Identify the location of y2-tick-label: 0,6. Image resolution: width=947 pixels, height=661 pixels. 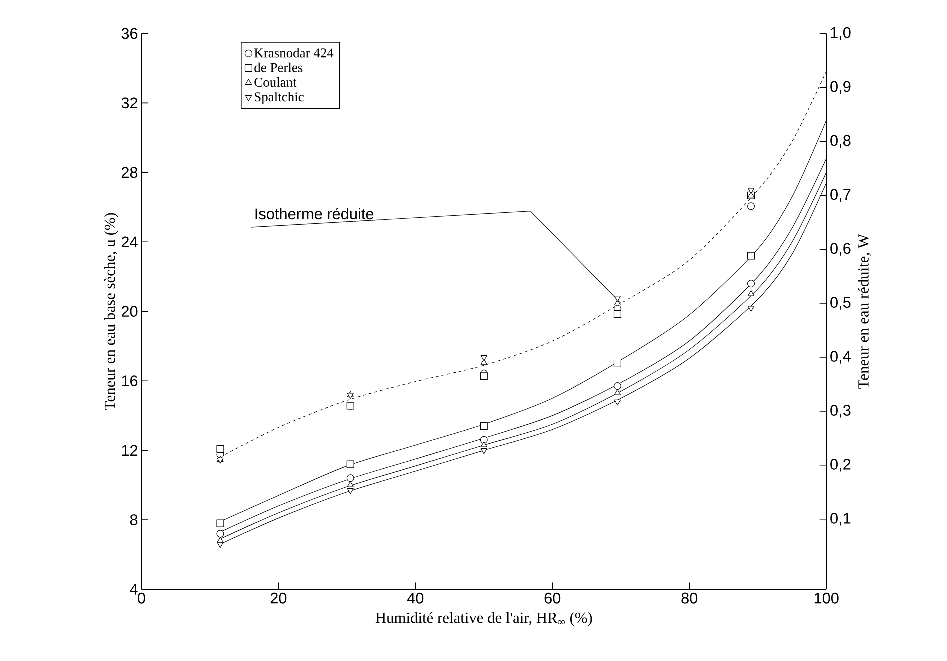
(840, 249).